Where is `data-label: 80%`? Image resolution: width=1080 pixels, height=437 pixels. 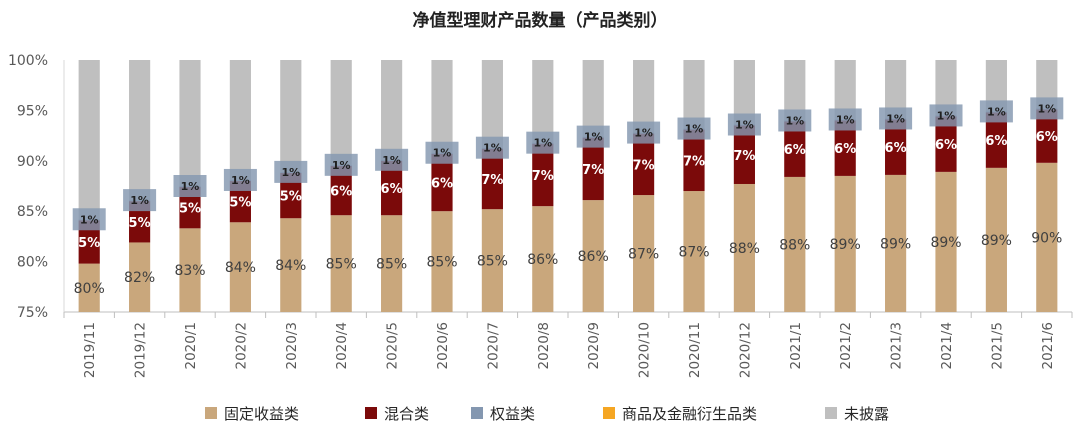
data-label: 80% is located at coordinates (89, 289).